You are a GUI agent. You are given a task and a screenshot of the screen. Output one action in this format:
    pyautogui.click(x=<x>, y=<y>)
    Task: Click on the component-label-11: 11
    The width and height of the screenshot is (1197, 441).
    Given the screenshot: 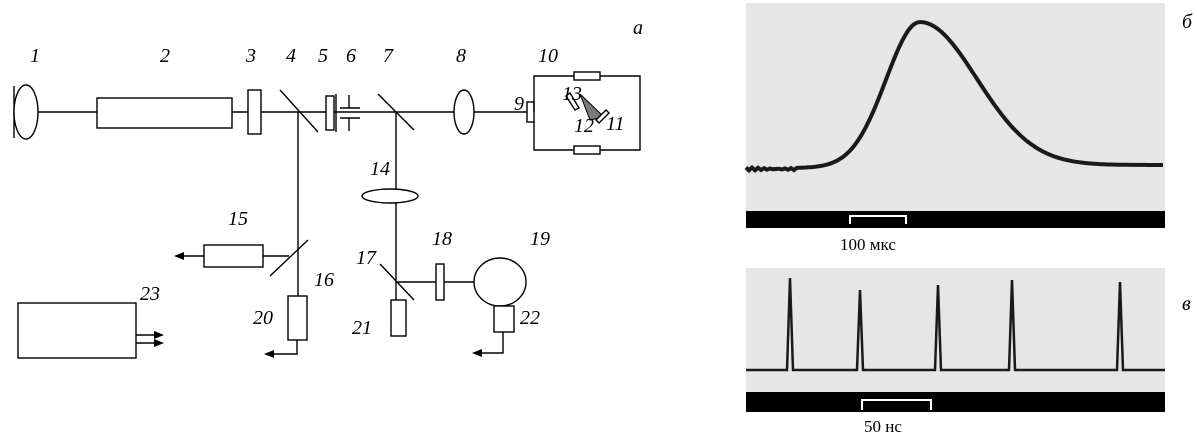 What is the action you would take?
    pyautogui.click(x=615, y=124)
    